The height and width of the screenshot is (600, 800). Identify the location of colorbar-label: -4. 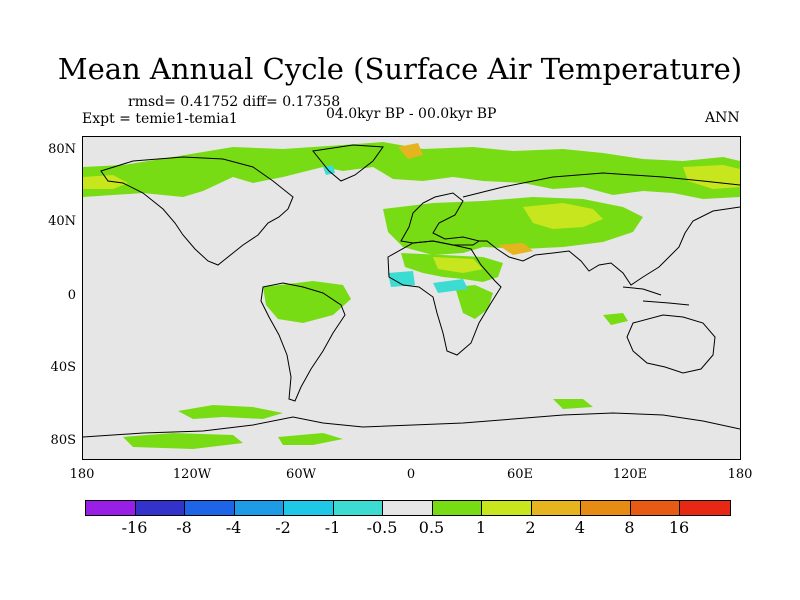
(233, 527).